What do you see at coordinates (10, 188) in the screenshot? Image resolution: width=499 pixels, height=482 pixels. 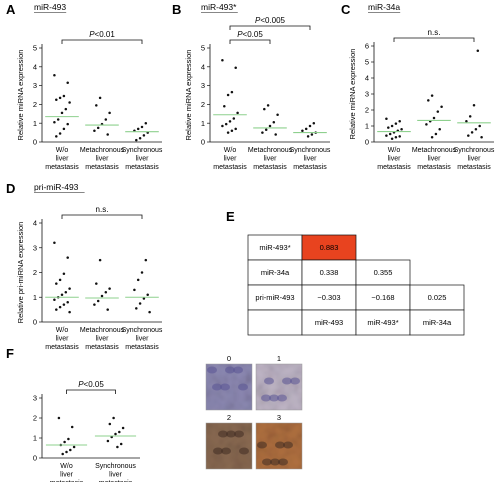 I see `panel-label-d: D` at bounding box center [10, 188].